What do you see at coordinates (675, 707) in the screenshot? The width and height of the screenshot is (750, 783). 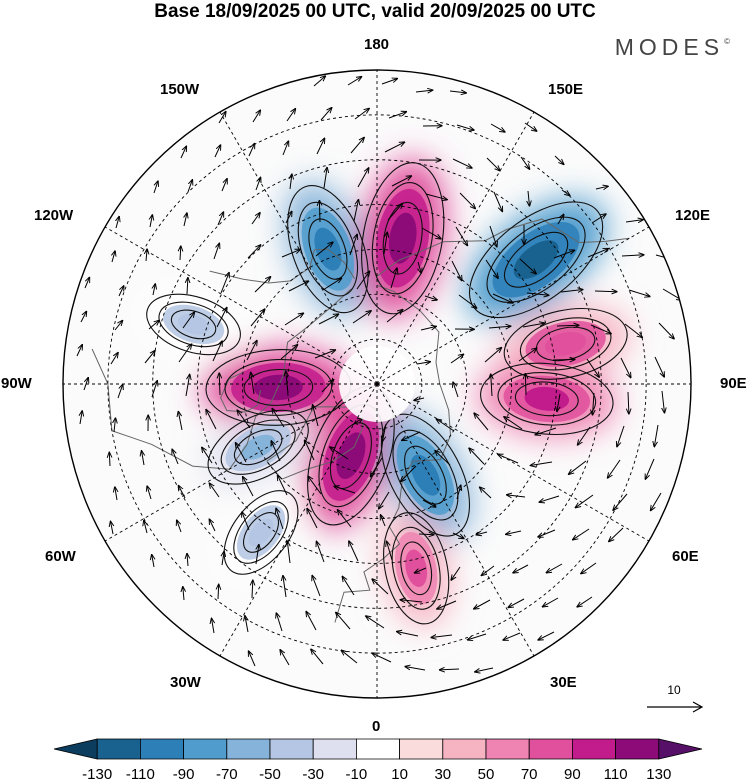 I see `reference-vector-arrow` at bounding box center [675, 707].